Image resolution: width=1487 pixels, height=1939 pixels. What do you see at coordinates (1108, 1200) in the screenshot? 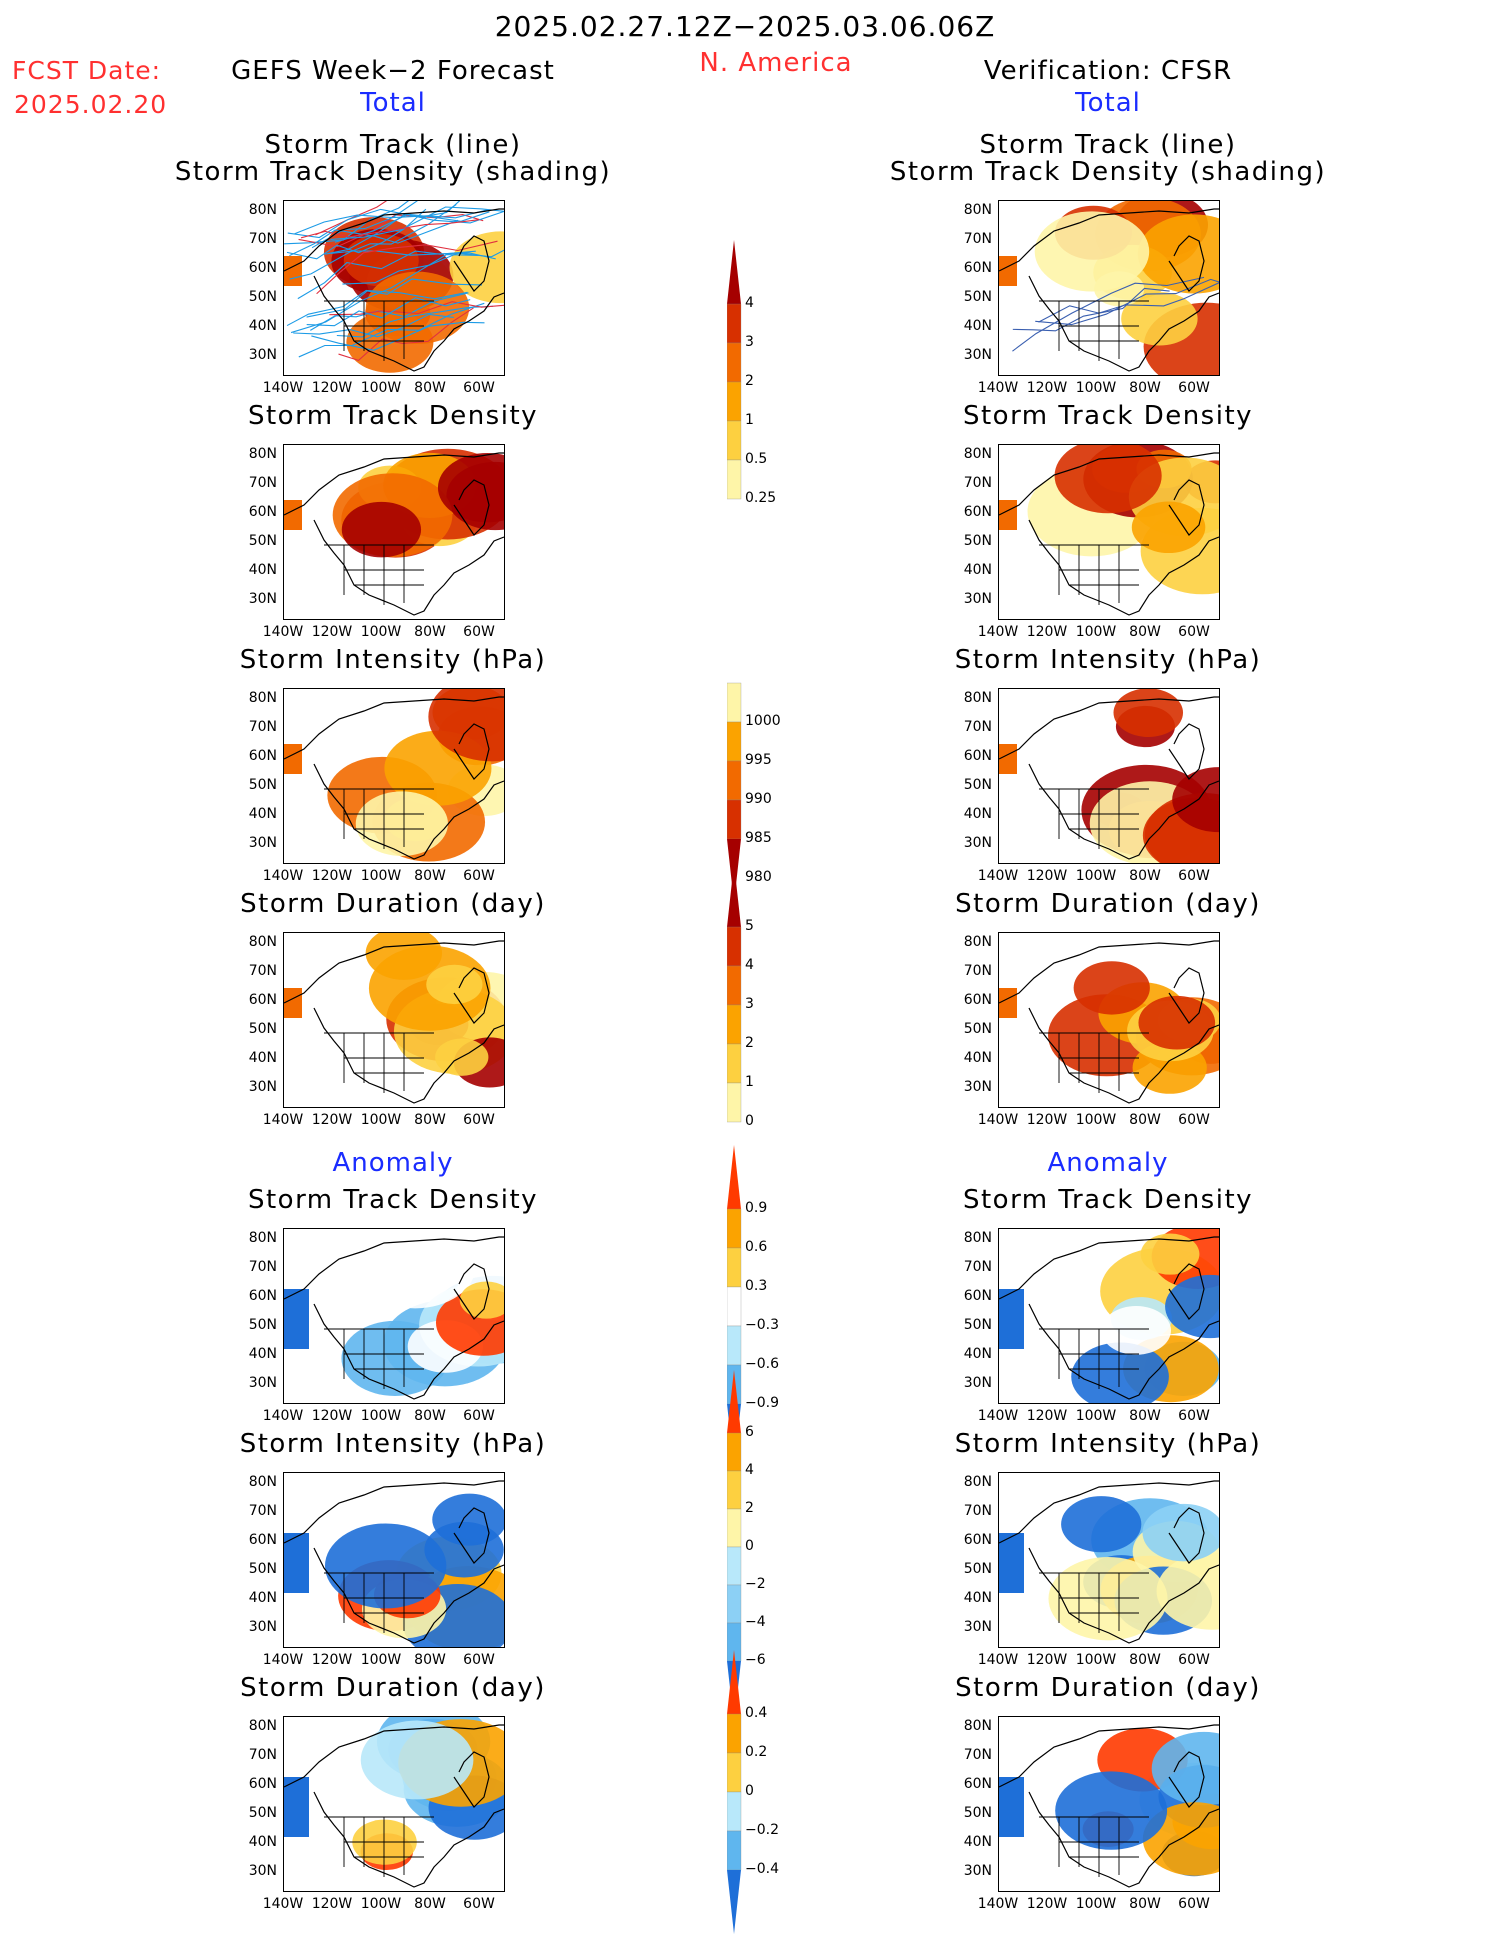
I see `right-density-anom-title: Storm Track Density` at bounding box center [1108, 1200].